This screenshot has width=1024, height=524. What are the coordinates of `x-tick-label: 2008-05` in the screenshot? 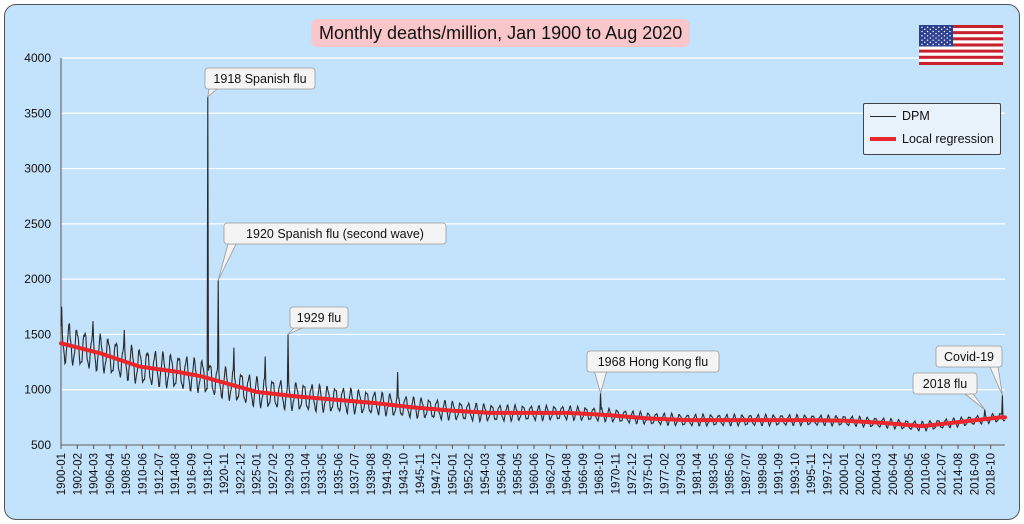 It's located at (910, 474).